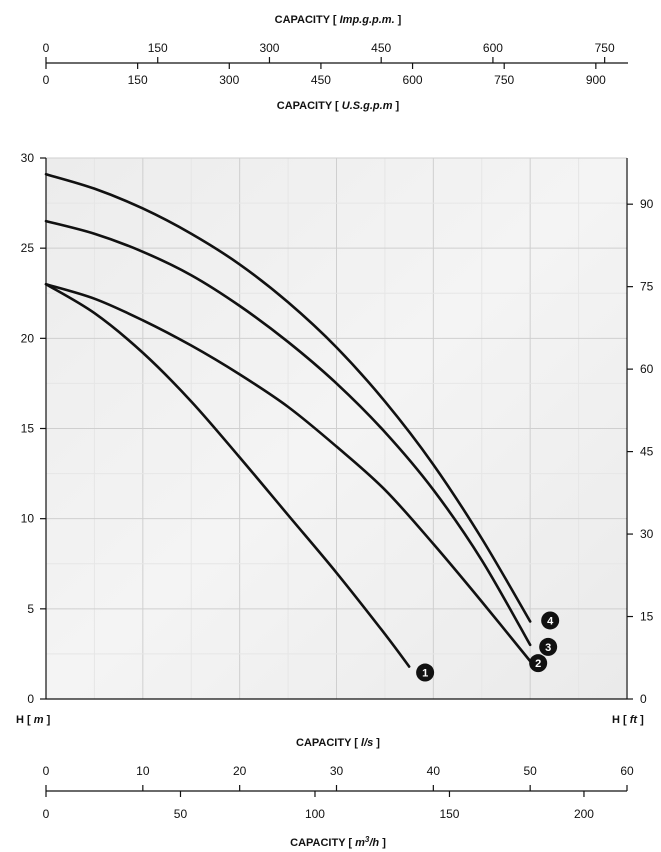 This screenshot has height=852, width=661. What do you see at coordinates (633, 442) in the screenshot?
I see `right-h-ft-axis: 0 15 30 45 60 75 90 H [ ft ]` at bounding box center [633, 442].